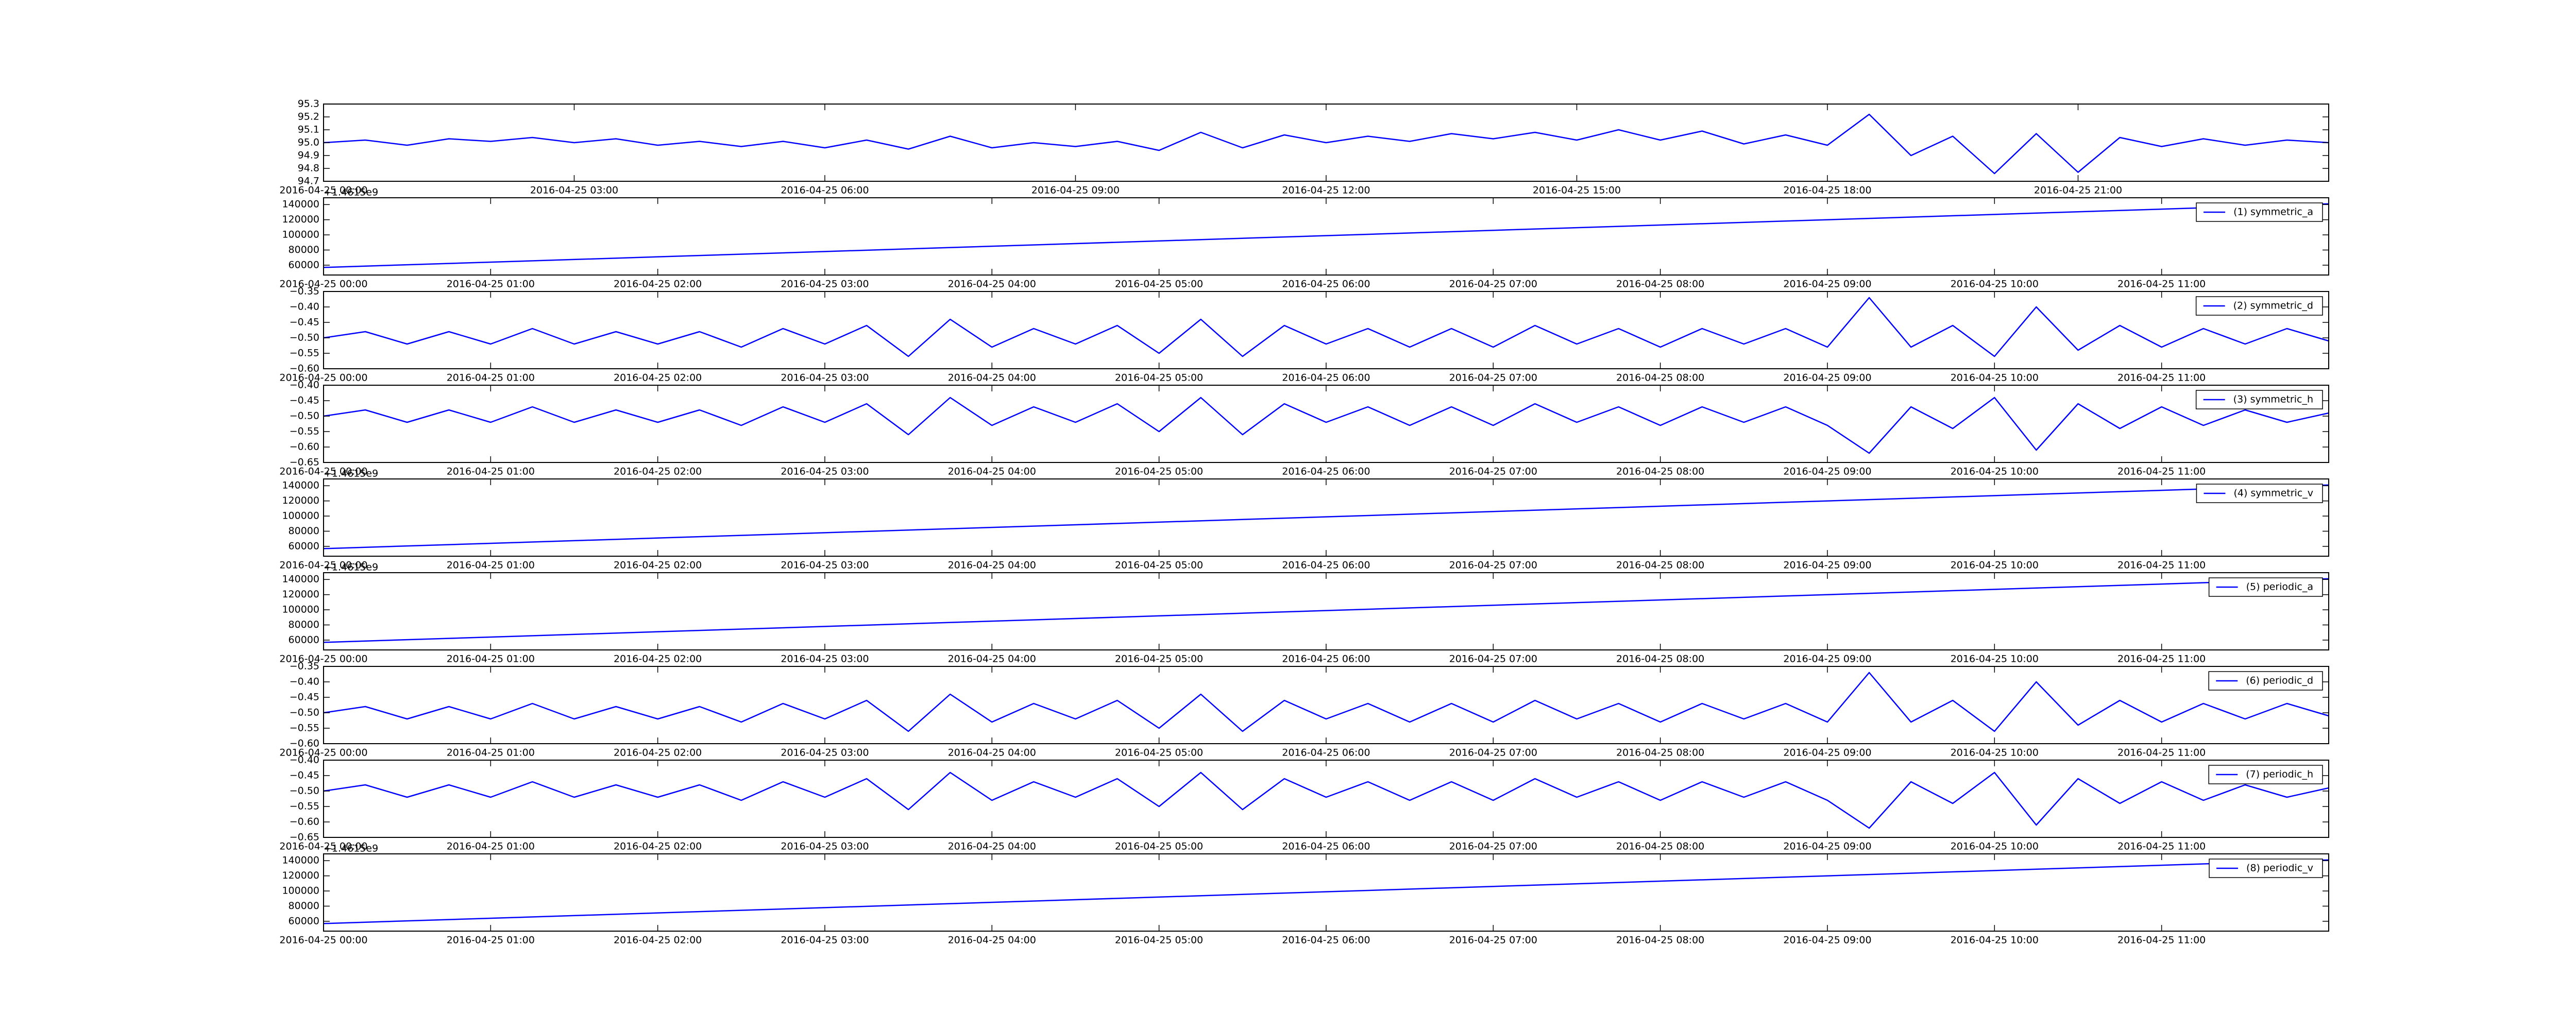 This screenshot has width=2576, height=1030. I want to click on y-tick-label: −0.65, so click(305, 462).